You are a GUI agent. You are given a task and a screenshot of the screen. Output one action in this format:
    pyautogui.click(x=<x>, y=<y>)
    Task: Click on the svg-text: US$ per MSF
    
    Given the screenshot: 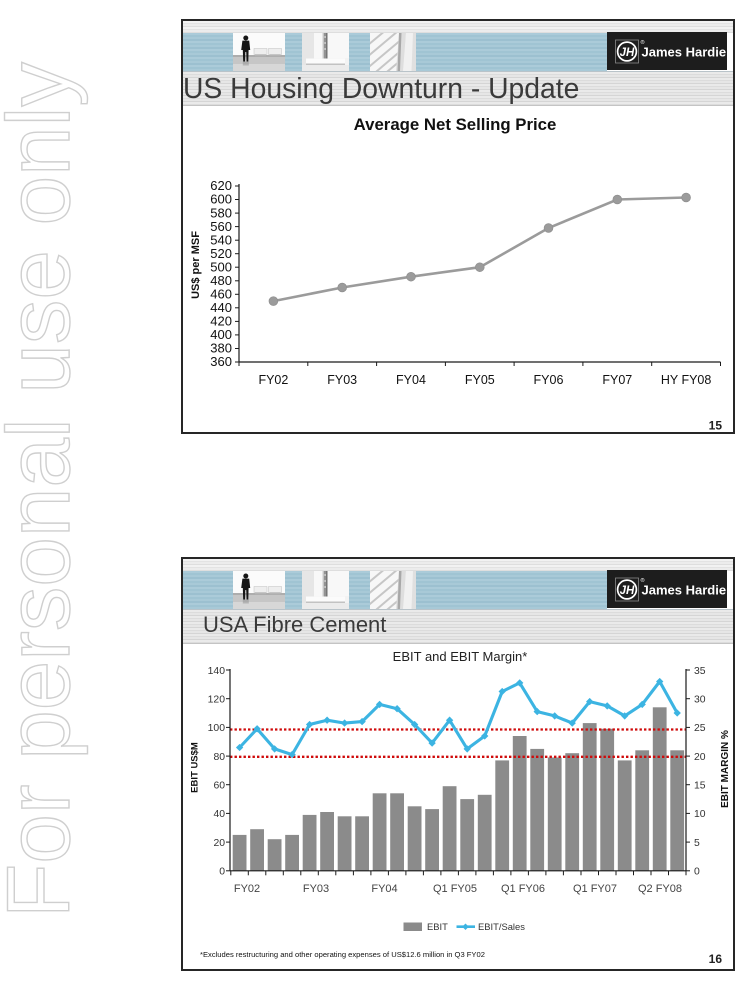 What is the action you would take?
    pyautogui.click(x=196, y=265)
    